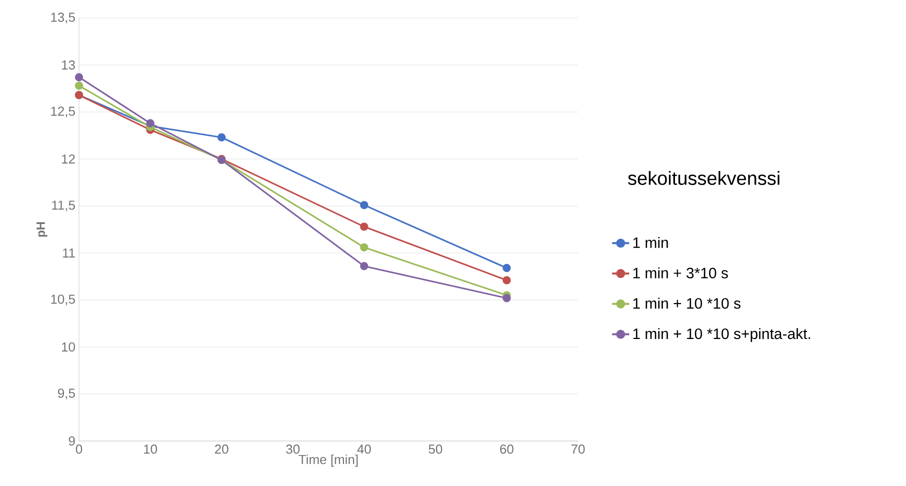 Image resolution: width=906 pixels, height=486 pixels. I want to click on x-tick-label: 60, so click(507, 449).